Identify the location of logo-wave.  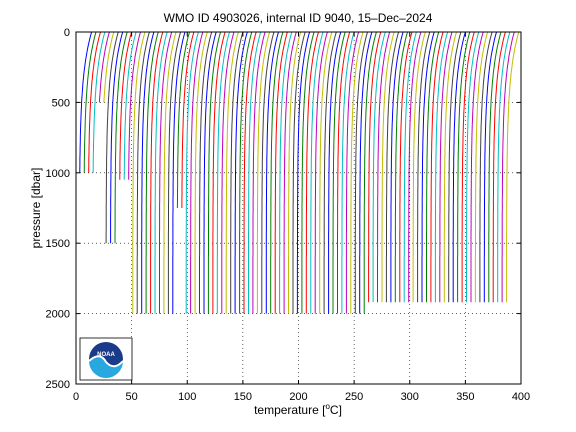
(106, 367).